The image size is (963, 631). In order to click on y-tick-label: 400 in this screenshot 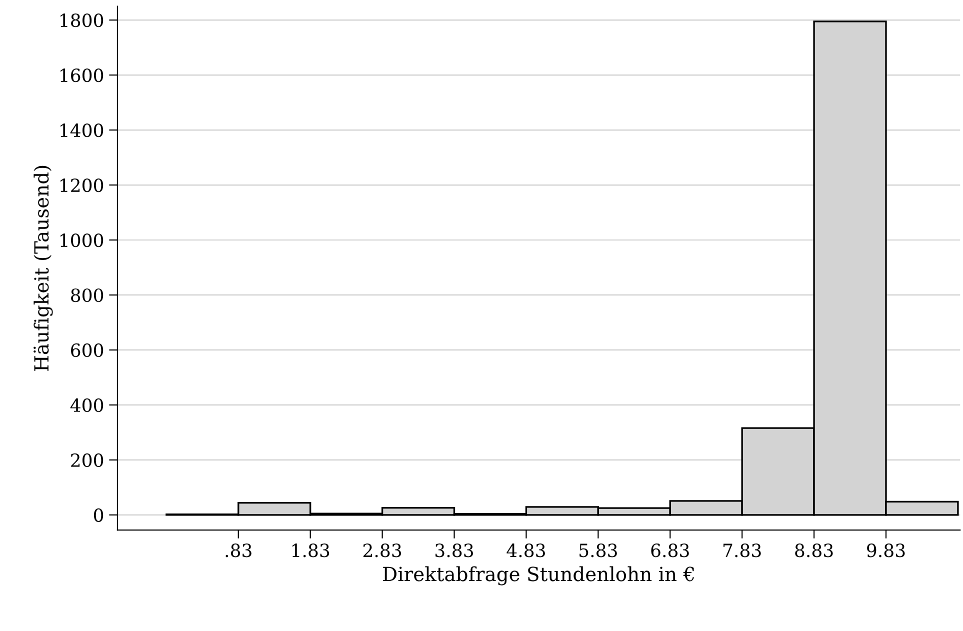, I will do `click(87, 405)`.